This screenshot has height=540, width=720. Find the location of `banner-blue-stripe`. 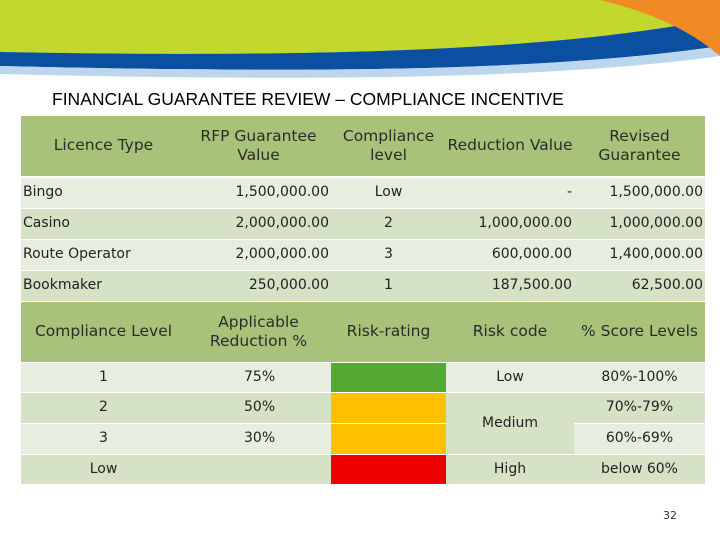

banner-blue-stripe is located at coordinates (360, 44).